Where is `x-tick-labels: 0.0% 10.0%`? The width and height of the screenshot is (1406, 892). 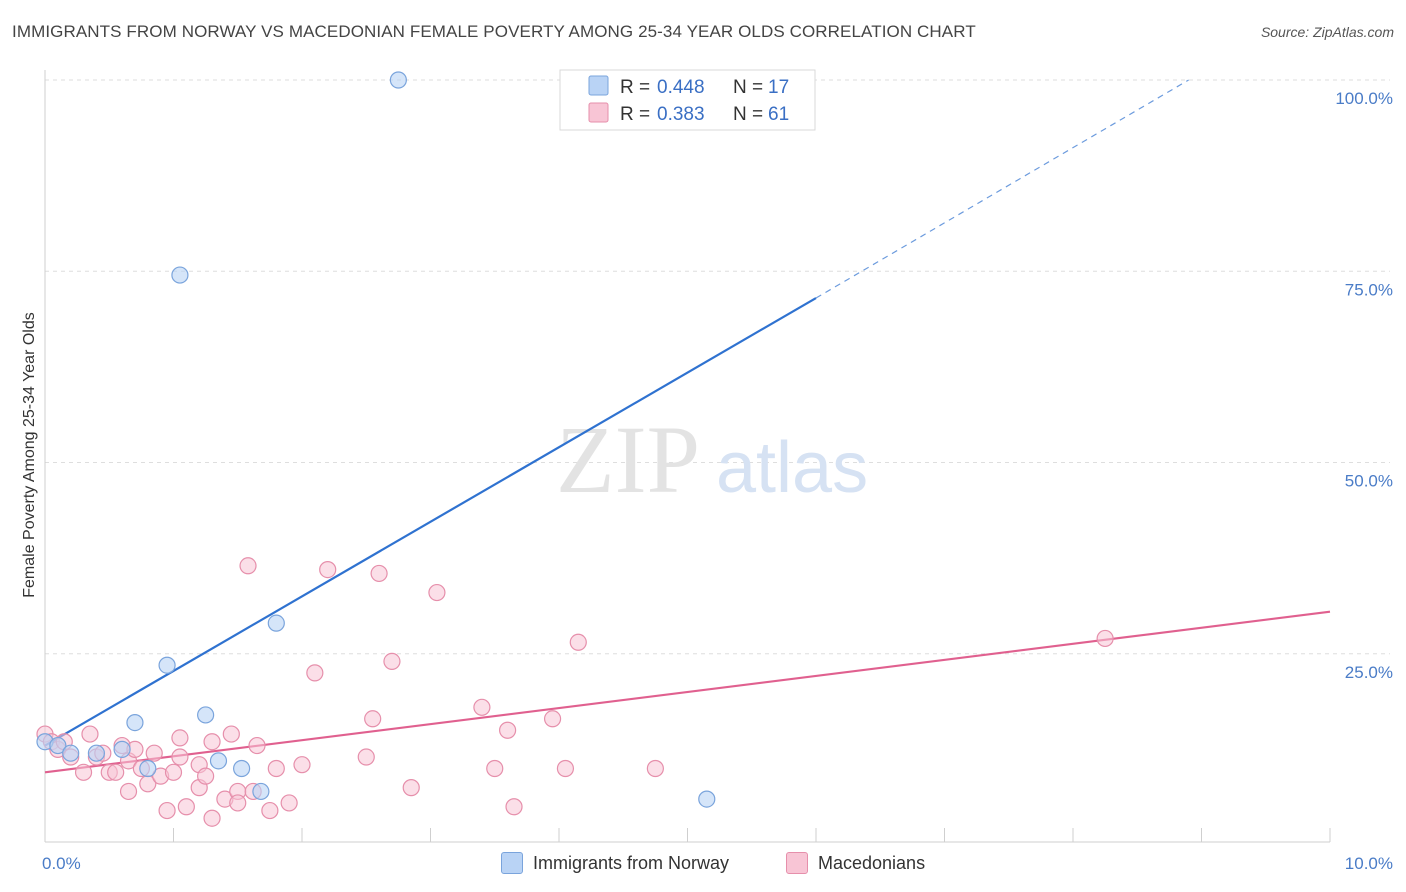 x-tick-labels: 0.0% 10.0% is located at coordinates (717, 863).